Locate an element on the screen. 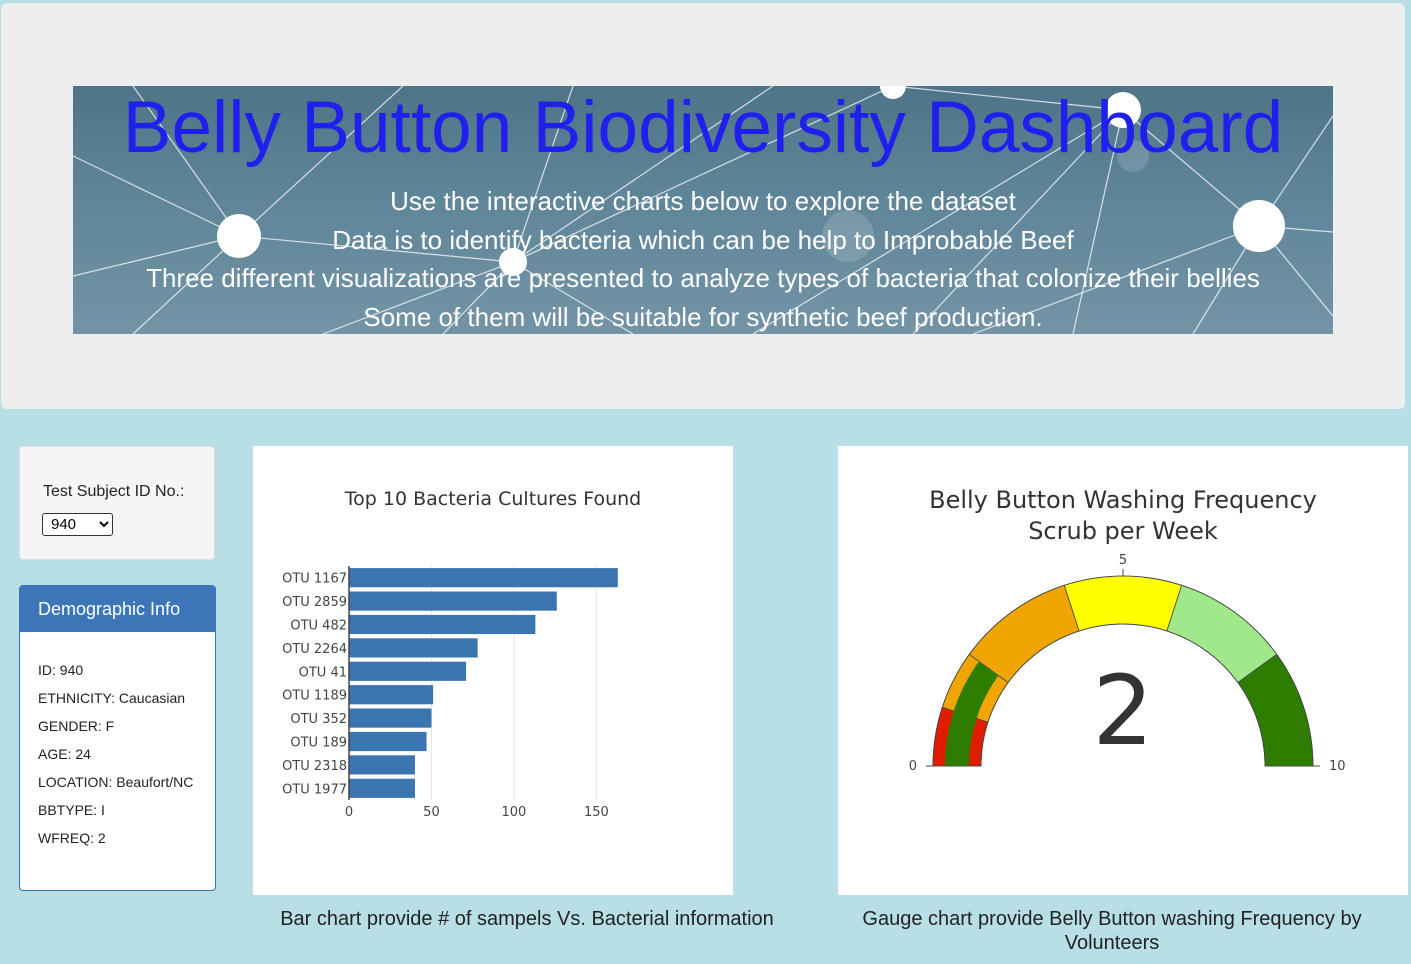  gauge-value-number: 2 is located at coordinates (1122, 711).